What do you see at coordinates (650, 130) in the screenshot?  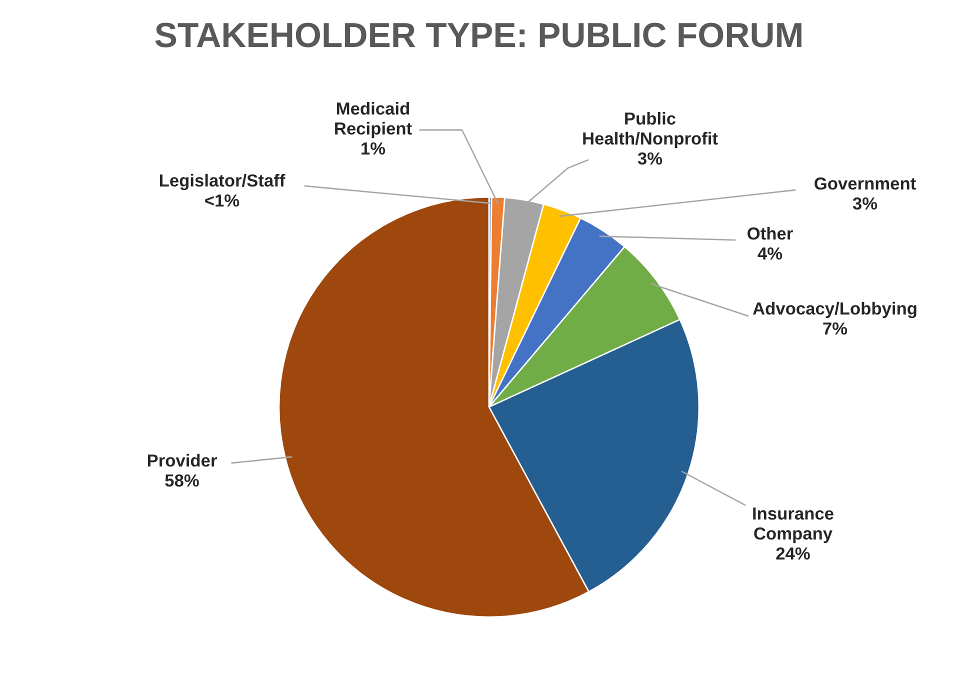 I see `slice-label: Public Health/Nonprofit` at bounding box center [650, 130].